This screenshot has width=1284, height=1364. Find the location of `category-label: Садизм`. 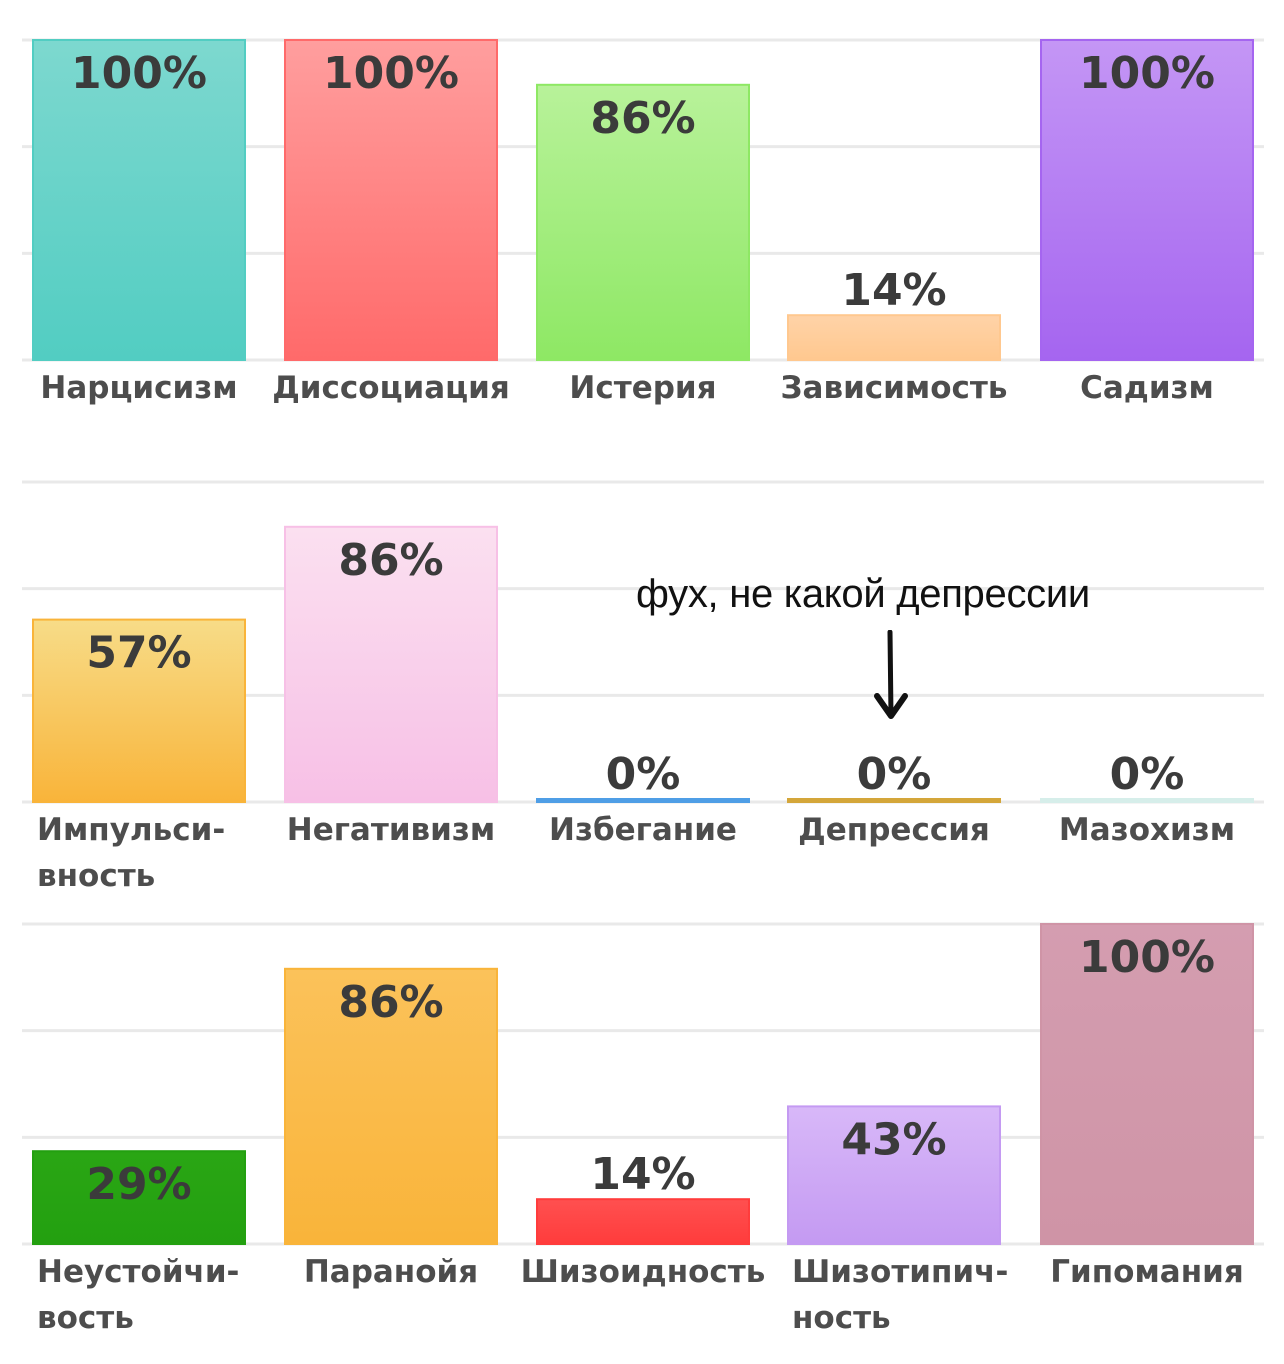

category-label: Садизм is located at coordinates (1147, 388).